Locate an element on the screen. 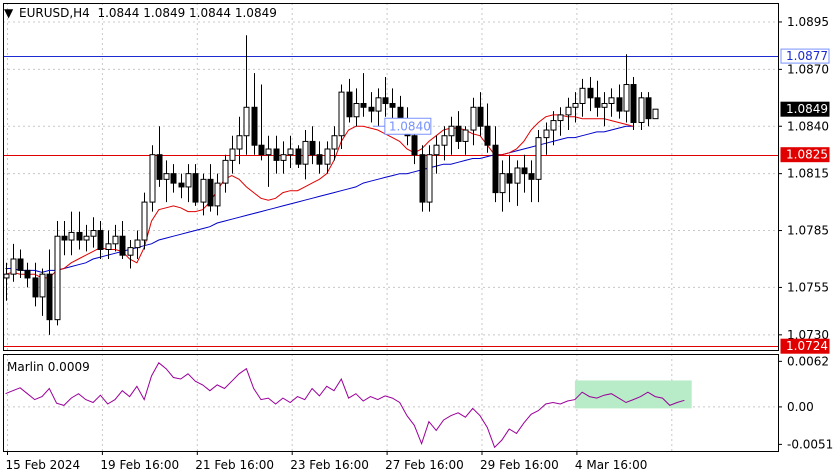 The height and width of the screenshot is (476, 838). price-label-value: 1.0724 is located at coordinates (807, 346).